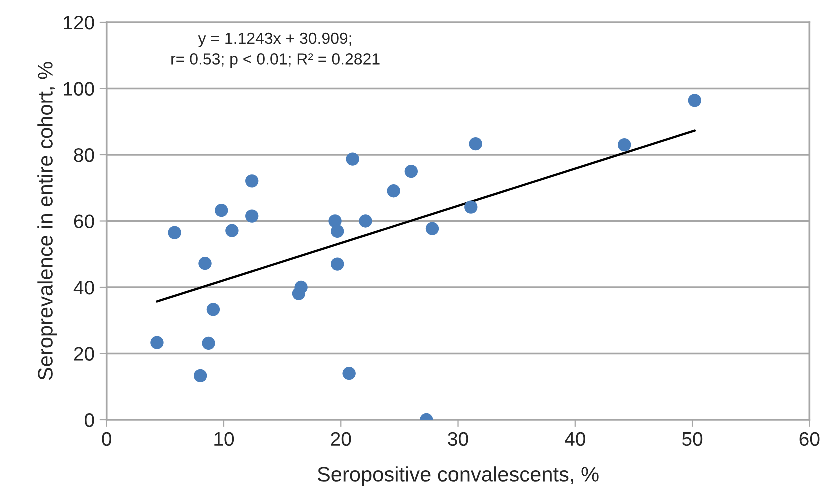  What do you see at coordinates (79, 23) in the screenshot?
I see `y-tick-label: 120` at bounding box center [79, 23].